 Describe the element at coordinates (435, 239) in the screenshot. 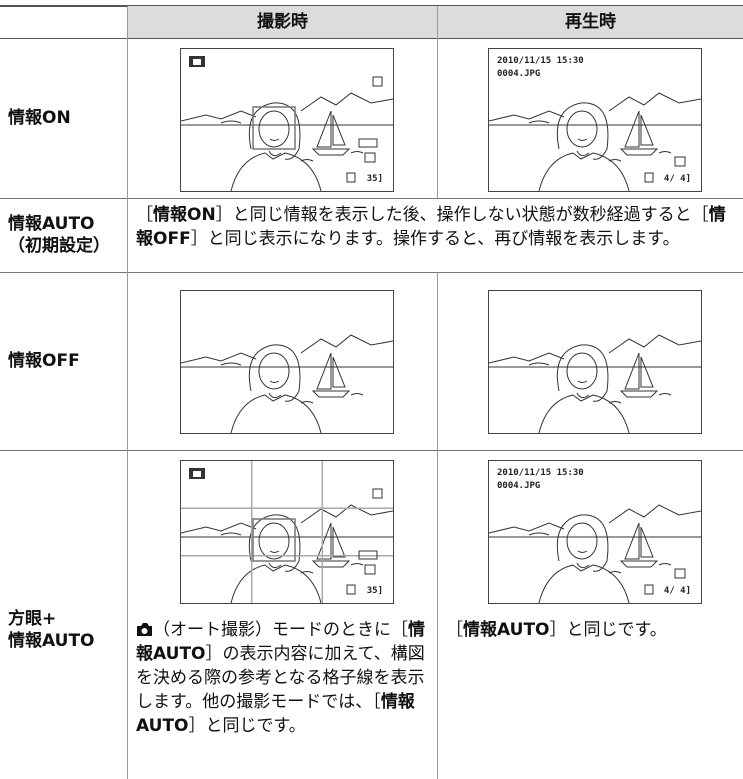

I see `text: ］と同じ表示になります。操作すると、再び情報を表示します。` at that location.